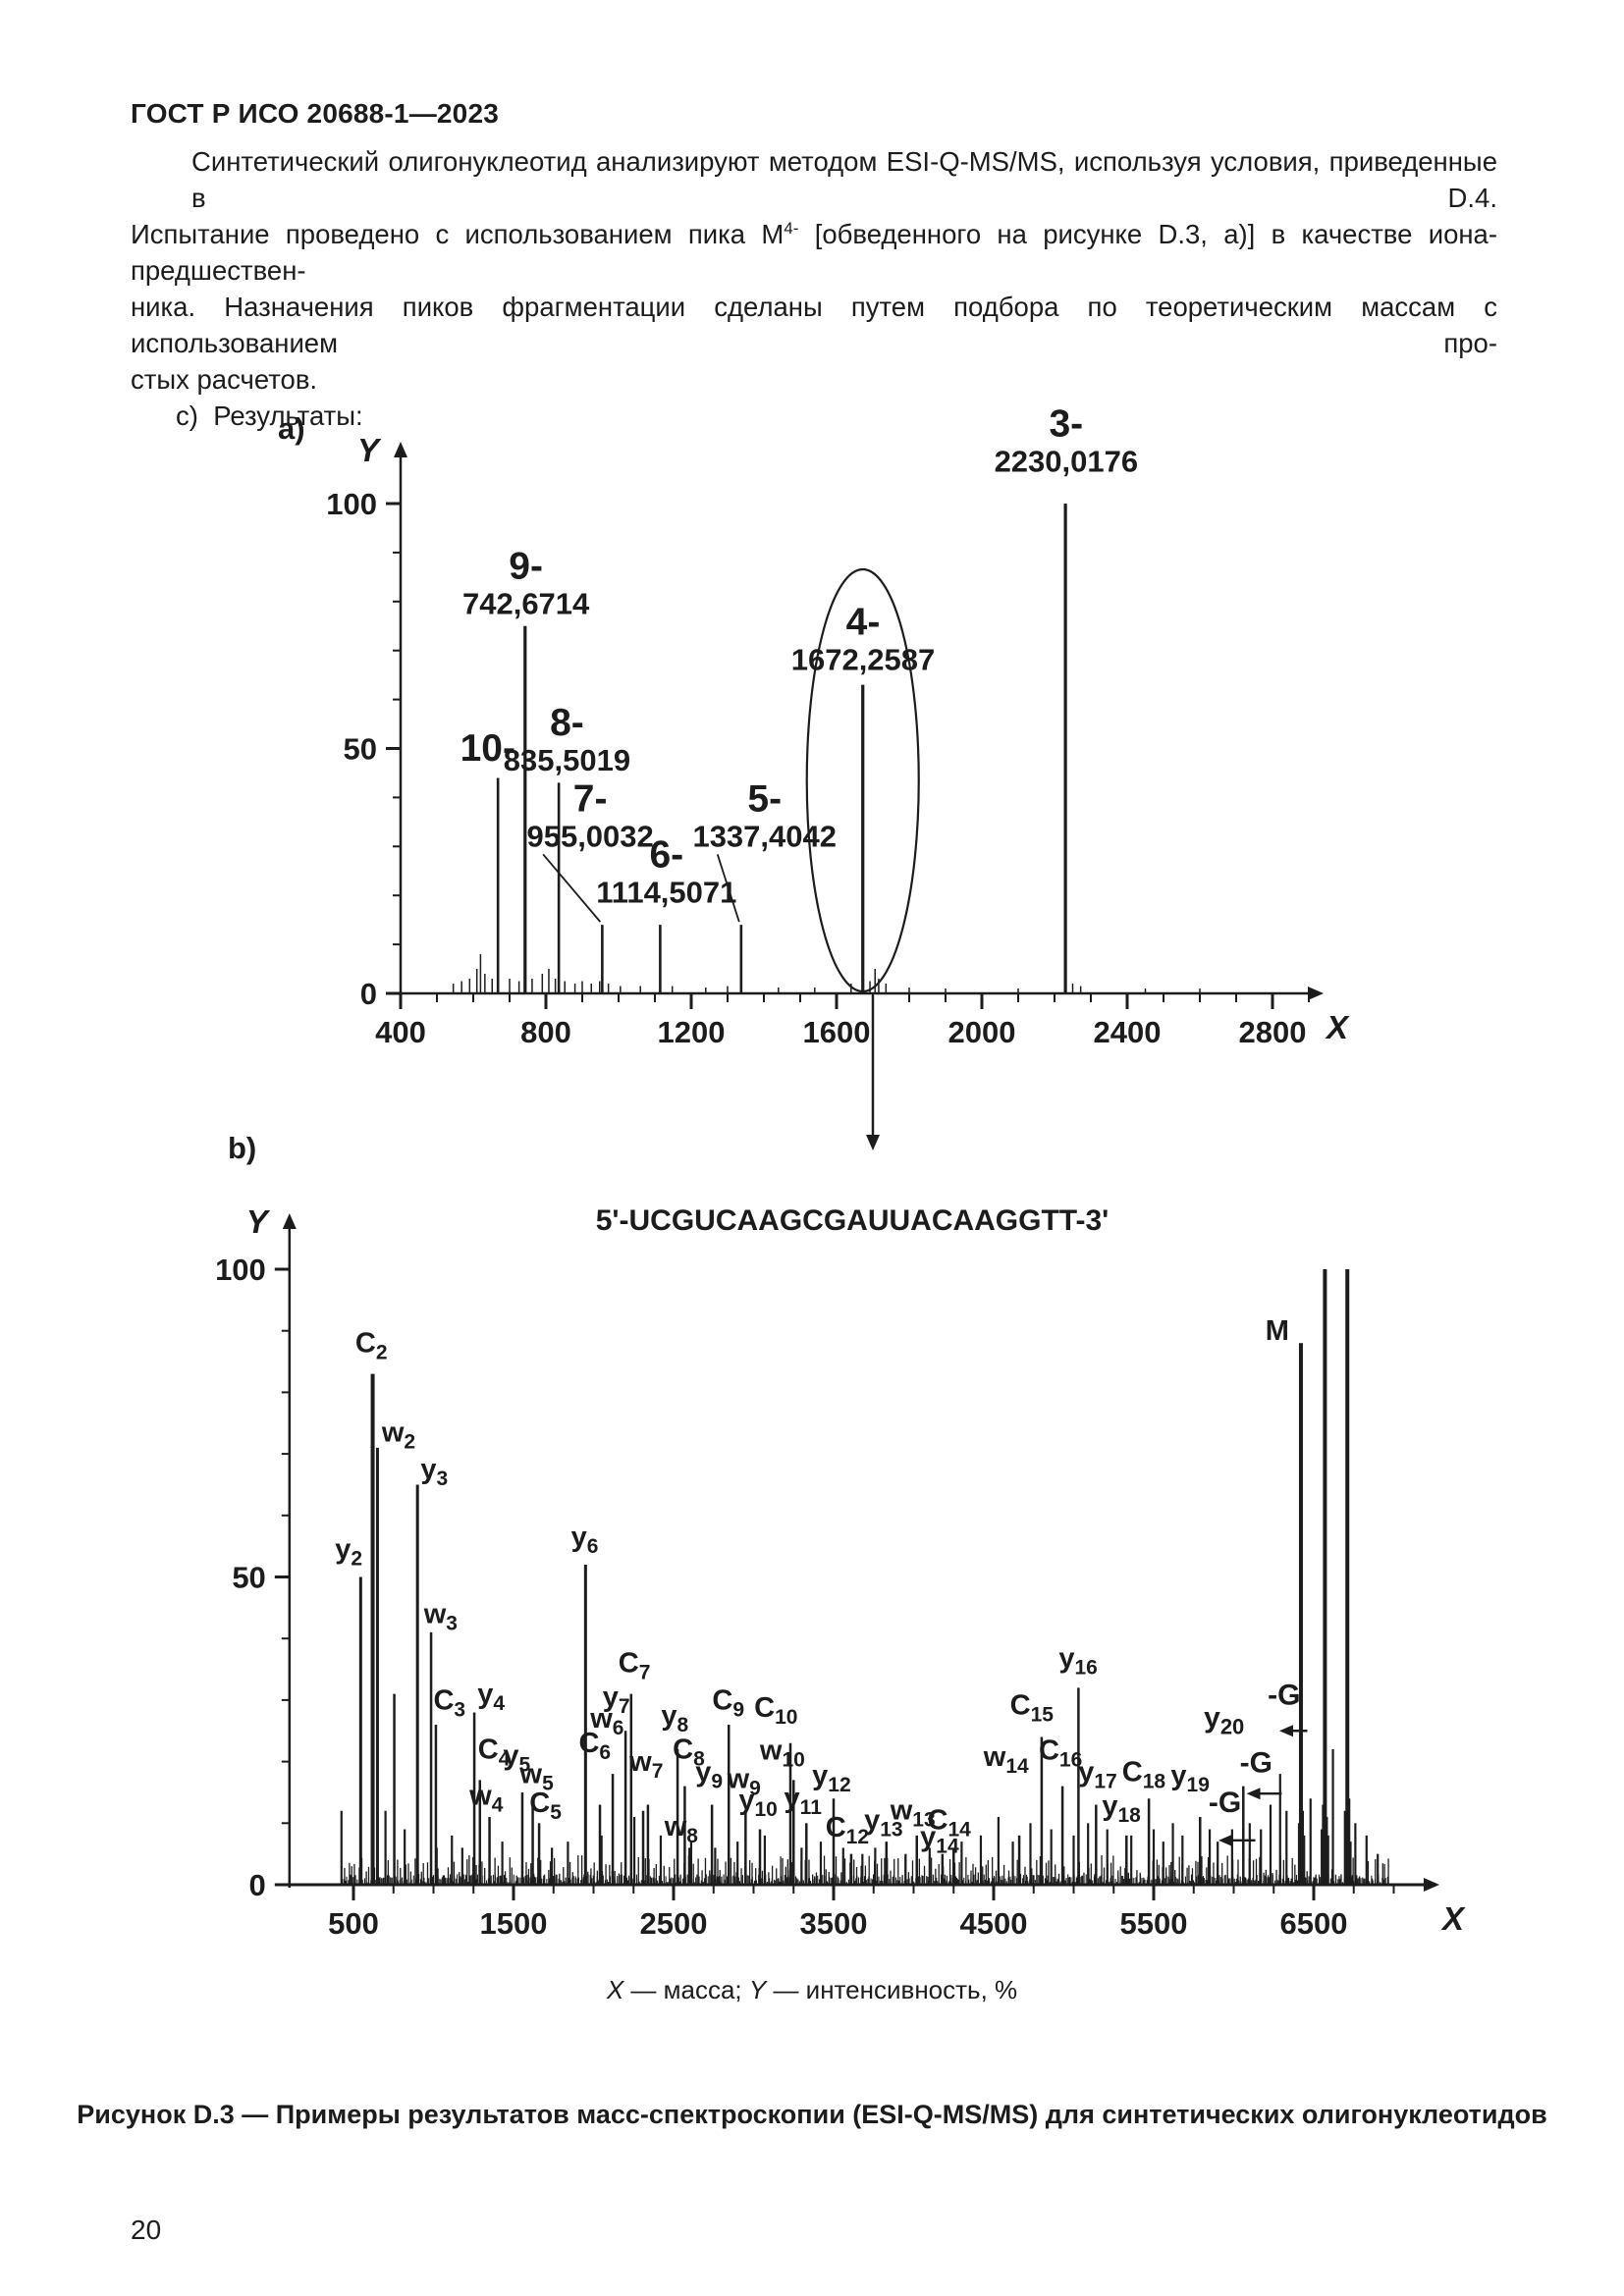 The width and height of the screenshot is (1624, 2296). I want to click on chart-a-x-tick-label: 400, so click(400, 1032).